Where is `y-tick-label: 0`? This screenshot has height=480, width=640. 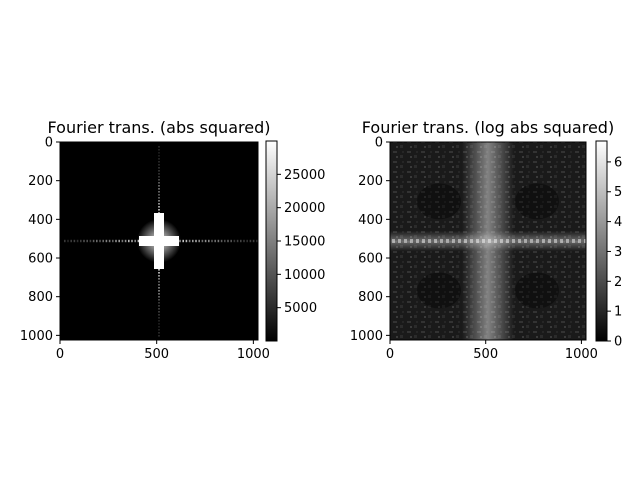
y-tick-label: 0 is located at coordinates (379, 143).